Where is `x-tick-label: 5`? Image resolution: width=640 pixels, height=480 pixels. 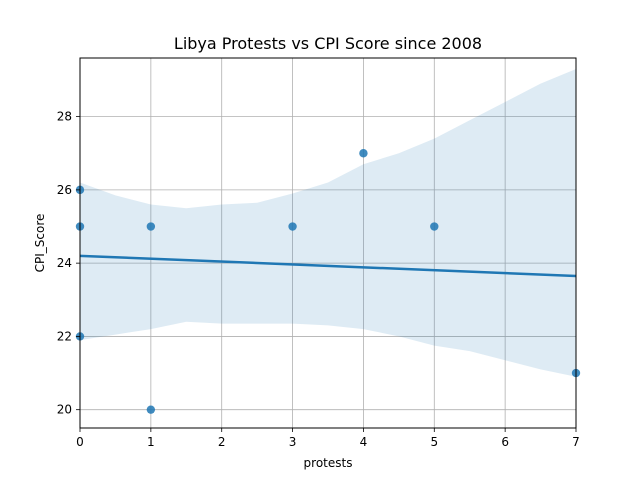
x-tick-label: 5 is located at coordinates (434, 442).